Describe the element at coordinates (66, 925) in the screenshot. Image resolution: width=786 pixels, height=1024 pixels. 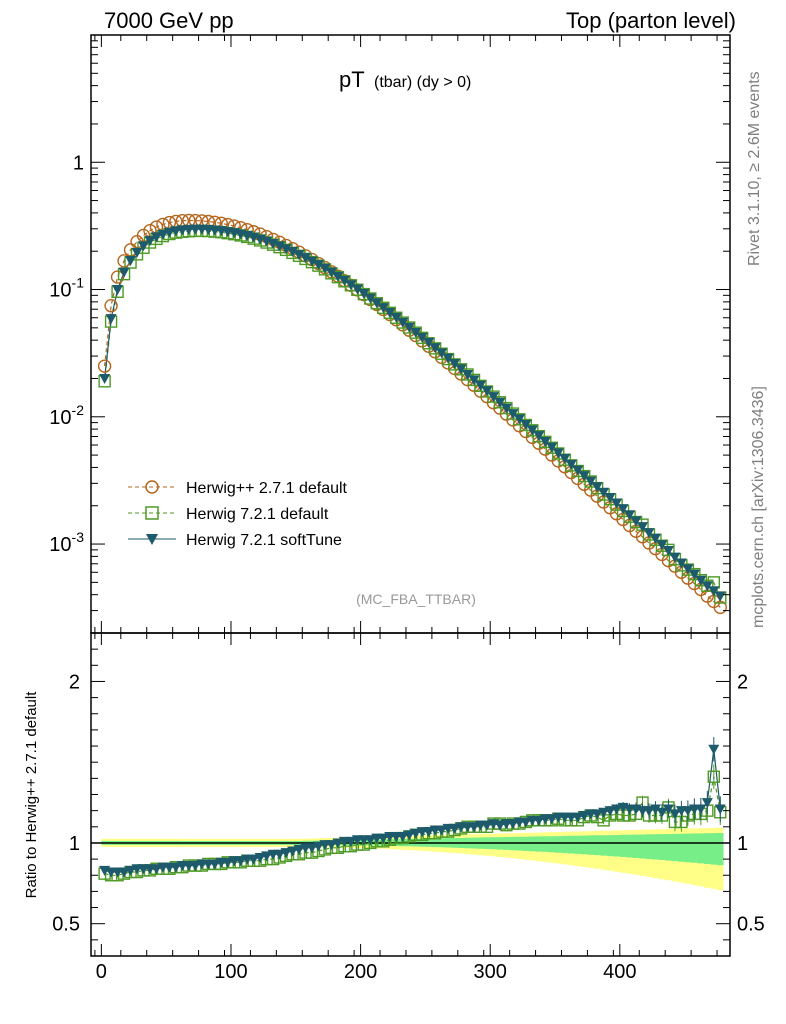
I see `ratio-y-tick-label: 0.5` at that location.